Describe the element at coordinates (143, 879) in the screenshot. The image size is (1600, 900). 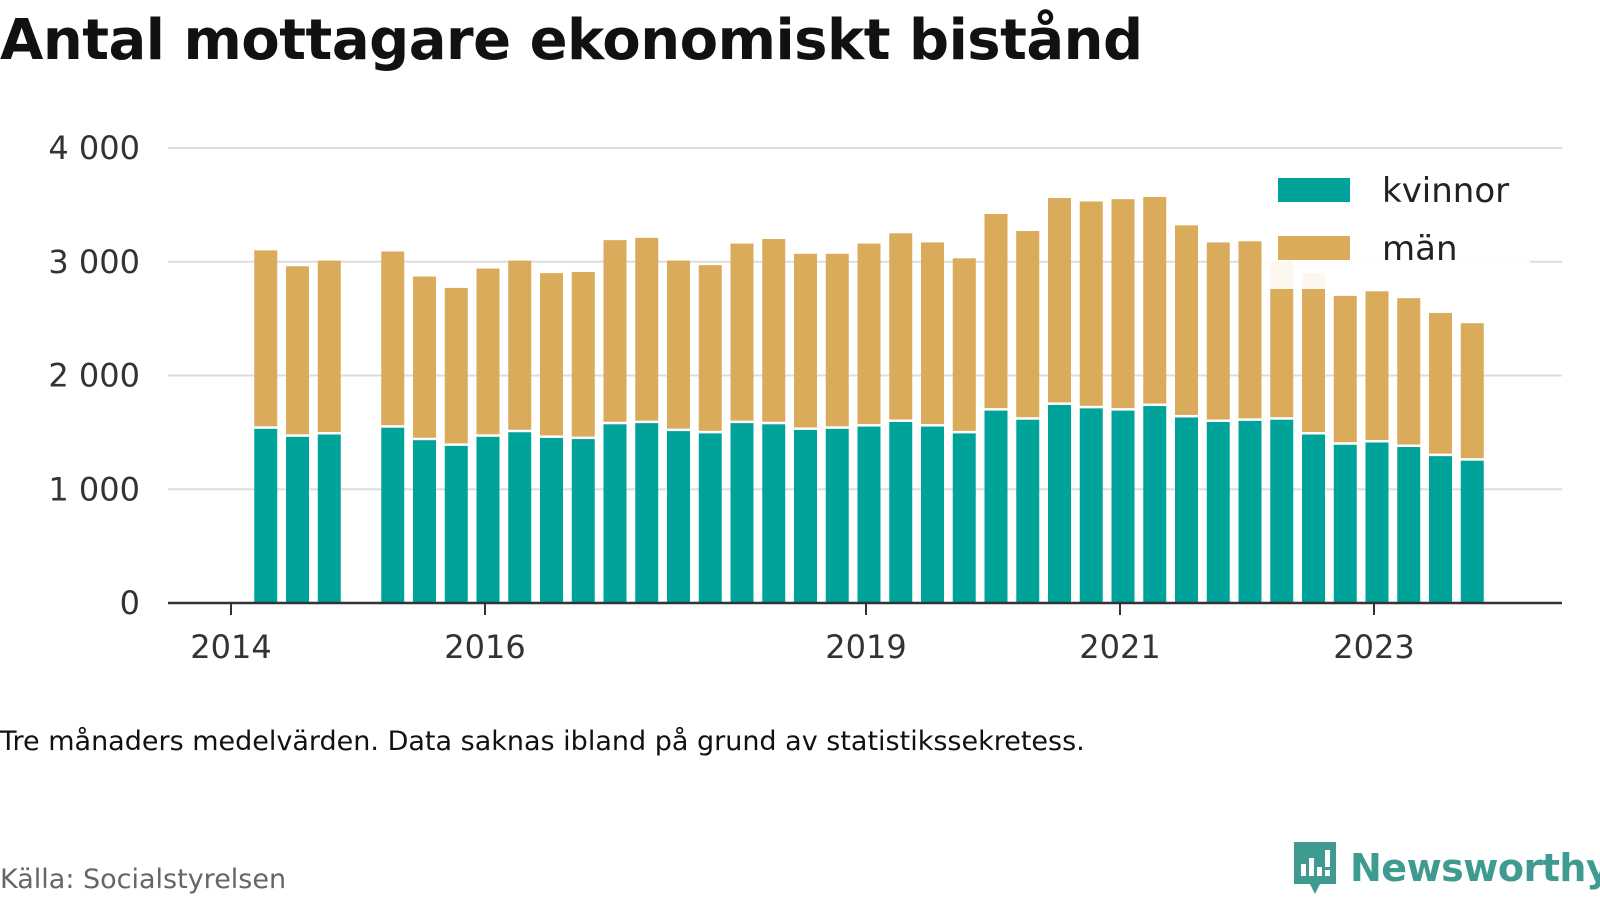
I see `source-label: Källa: Socialstyrelsen` at that location.